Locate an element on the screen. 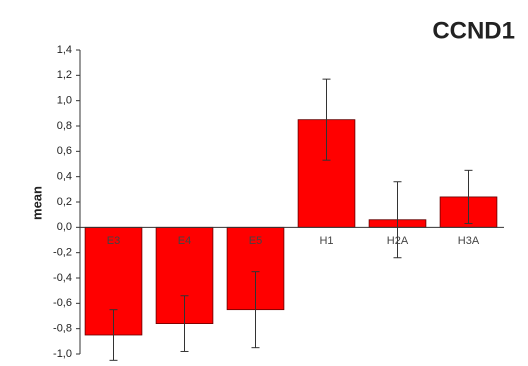 Image resolution: width=528 pixels, height=366 pixels. y-tick-label: 0,6 is located at coordinates (64, 151).